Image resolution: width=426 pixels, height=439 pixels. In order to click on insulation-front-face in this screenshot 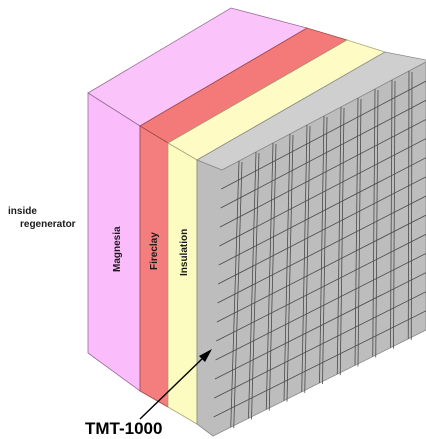, I will do `click(182, 283)`.